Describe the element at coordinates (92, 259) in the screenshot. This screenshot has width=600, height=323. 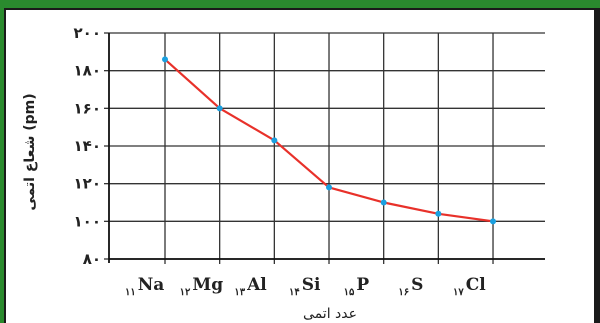
I see `y-tick-label: ۸۰` at that location.